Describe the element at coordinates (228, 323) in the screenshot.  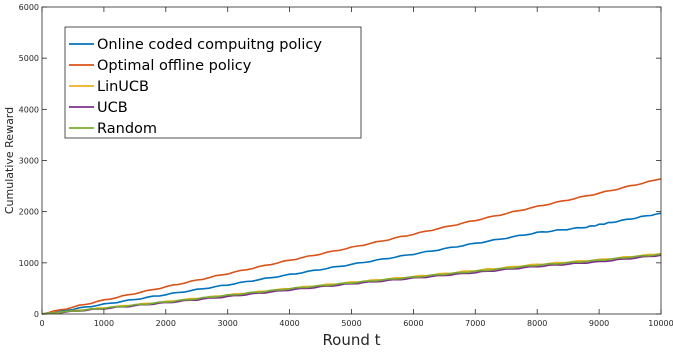
I see `x-tick-label: 3000` at that location.